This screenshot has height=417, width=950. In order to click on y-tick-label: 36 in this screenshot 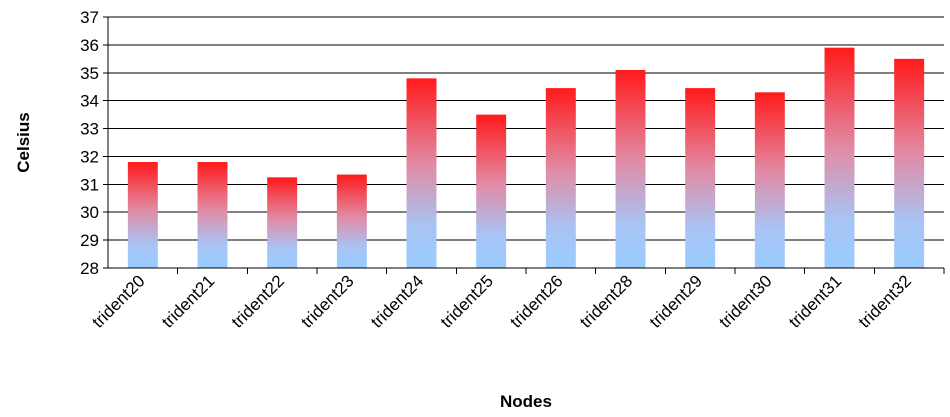, I will do `click(89, 45)`.